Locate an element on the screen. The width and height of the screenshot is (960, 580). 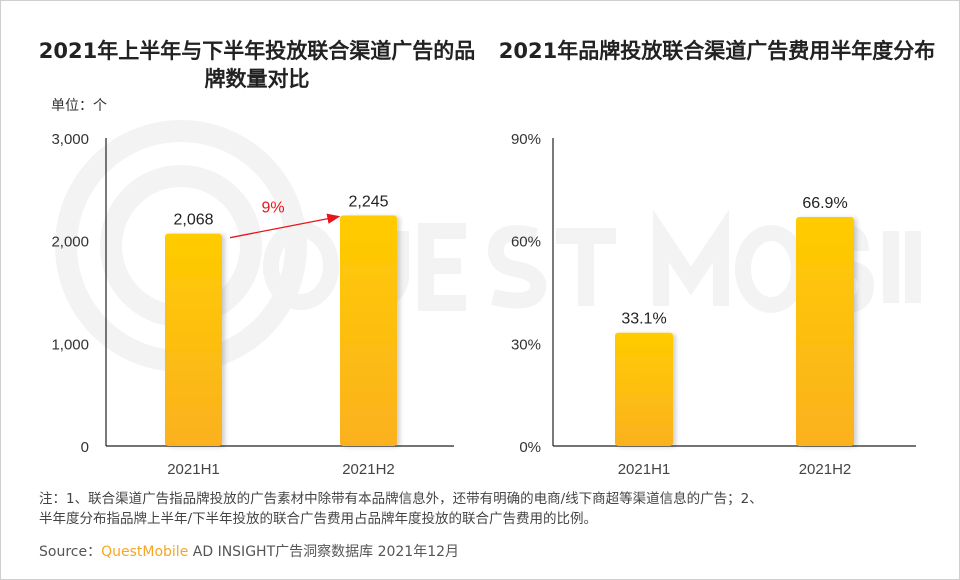
source-label: Source： is located at coordinates (70, 552).